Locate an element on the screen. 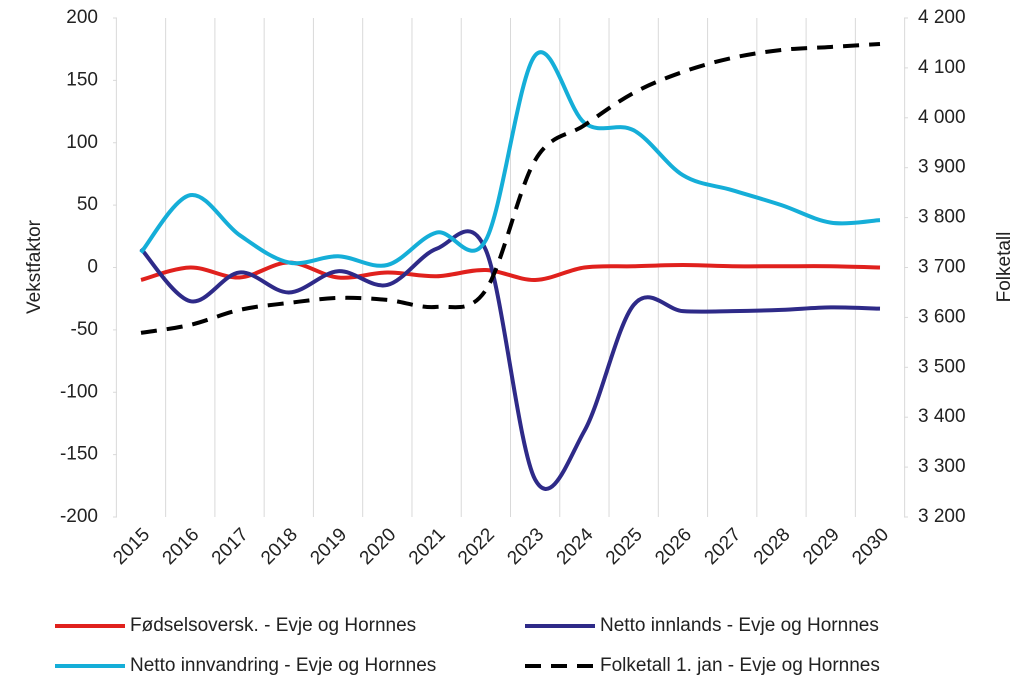 This screenshot has width=1020, height=680. x-tick-label: 2022 is located at coordinates (476, 546).